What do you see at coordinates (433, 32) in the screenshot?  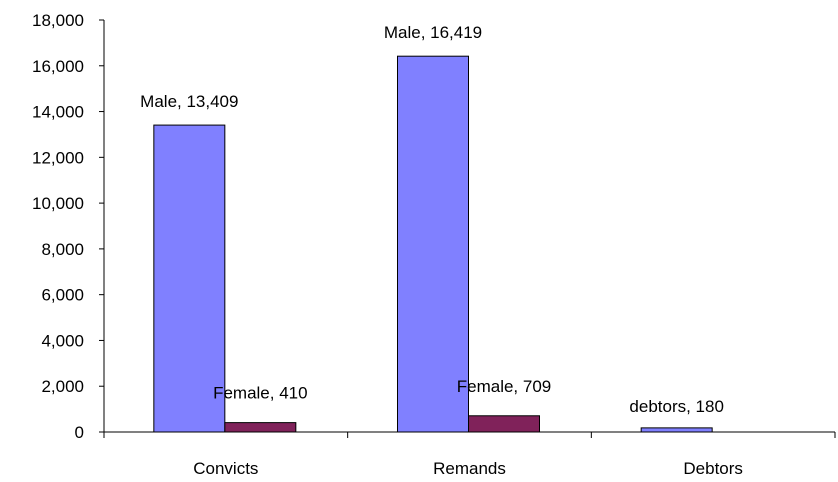 I see `data-label: Male, 16,419` at bounding box center [433, 32].